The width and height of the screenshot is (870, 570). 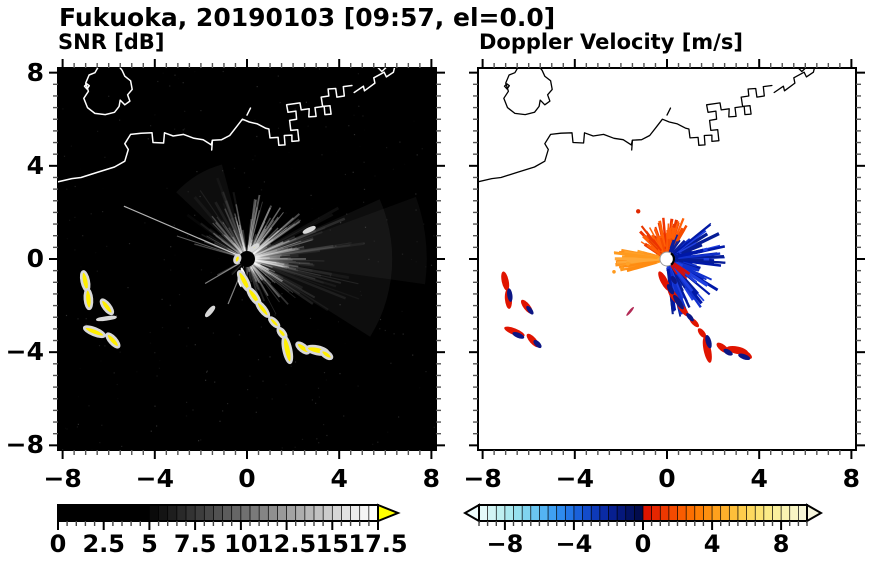 What do you see at coordinates (103, 544) in the screenshot?
I see `snr-colorbar-label: 2.5` at bounding box center [103, 544].